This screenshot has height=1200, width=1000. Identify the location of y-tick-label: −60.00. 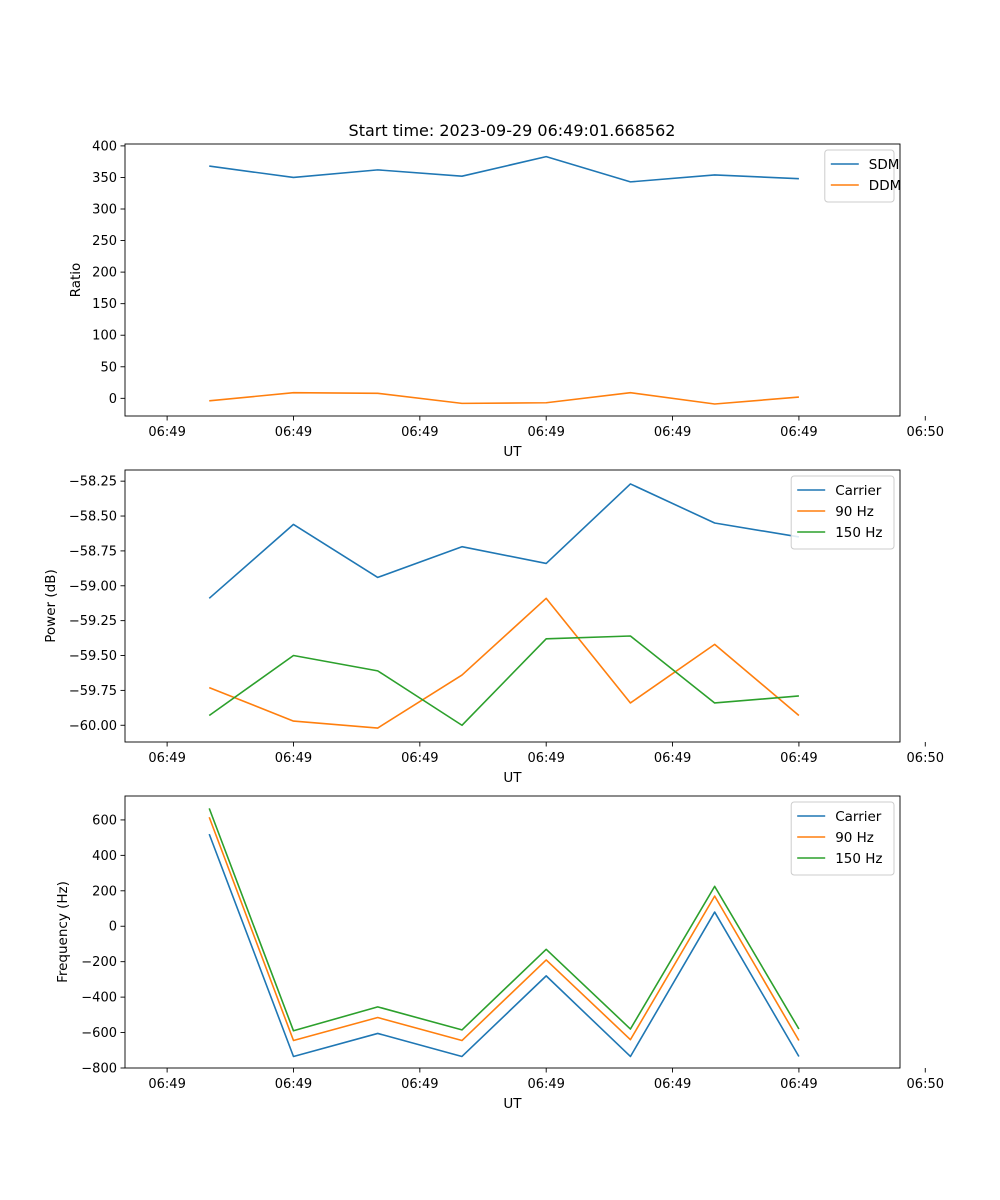
(93, 726).